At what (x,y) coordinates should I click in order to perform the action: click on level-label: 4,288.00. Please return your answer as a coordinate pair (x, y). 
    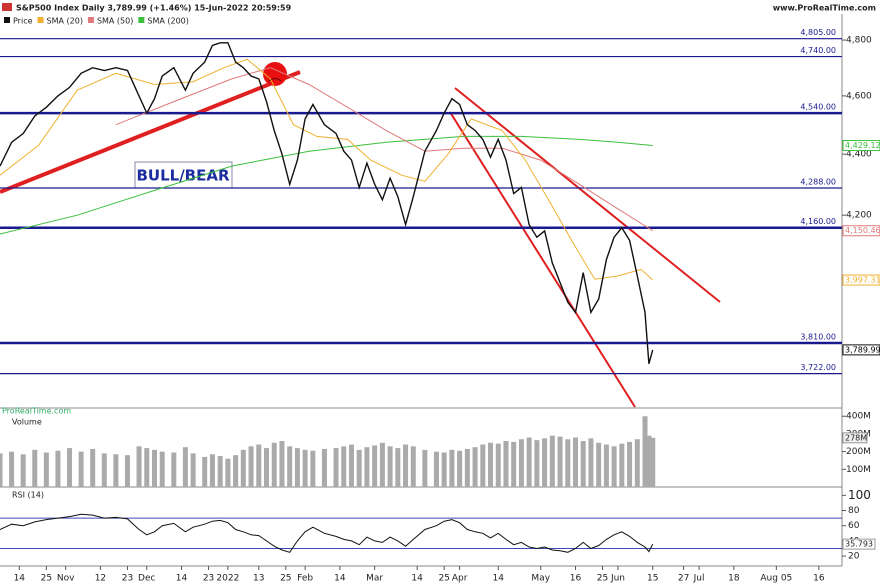
    Looking at the image, I should click on (818, 181).